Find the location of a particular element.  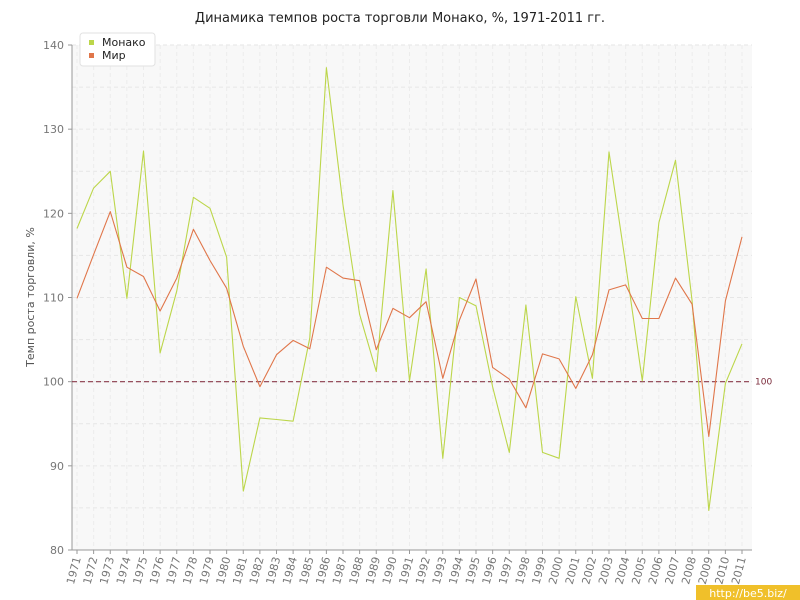

reference-line-label: 100 is located at coordinates (763, 383).